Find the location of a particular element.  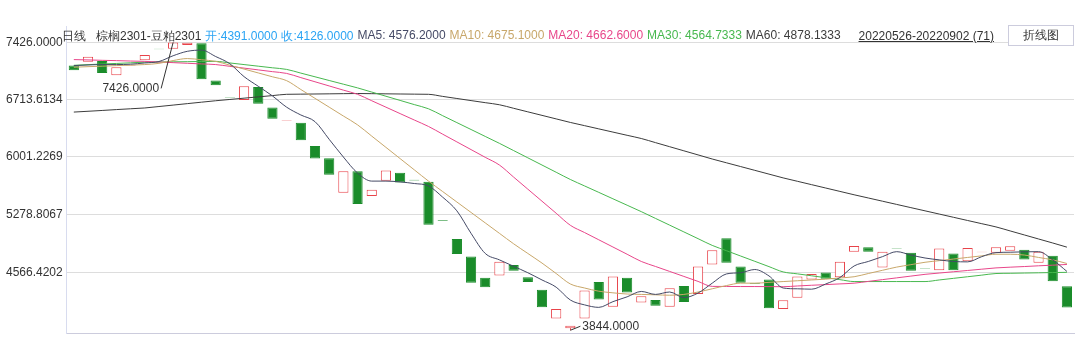

y-tick-label: 6713.6134 is located at coordinates (34, 98).